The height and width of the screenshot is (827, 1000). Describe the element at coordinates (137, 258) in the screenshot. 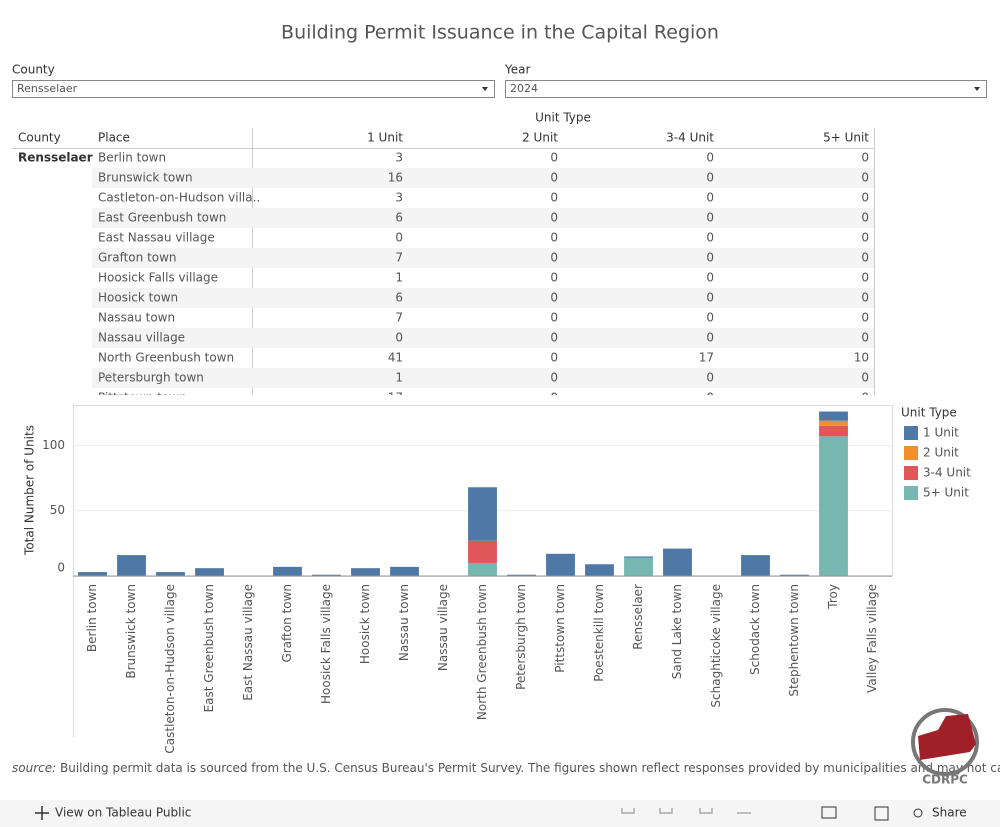

I see `place-cell: Grafton town` at that location.